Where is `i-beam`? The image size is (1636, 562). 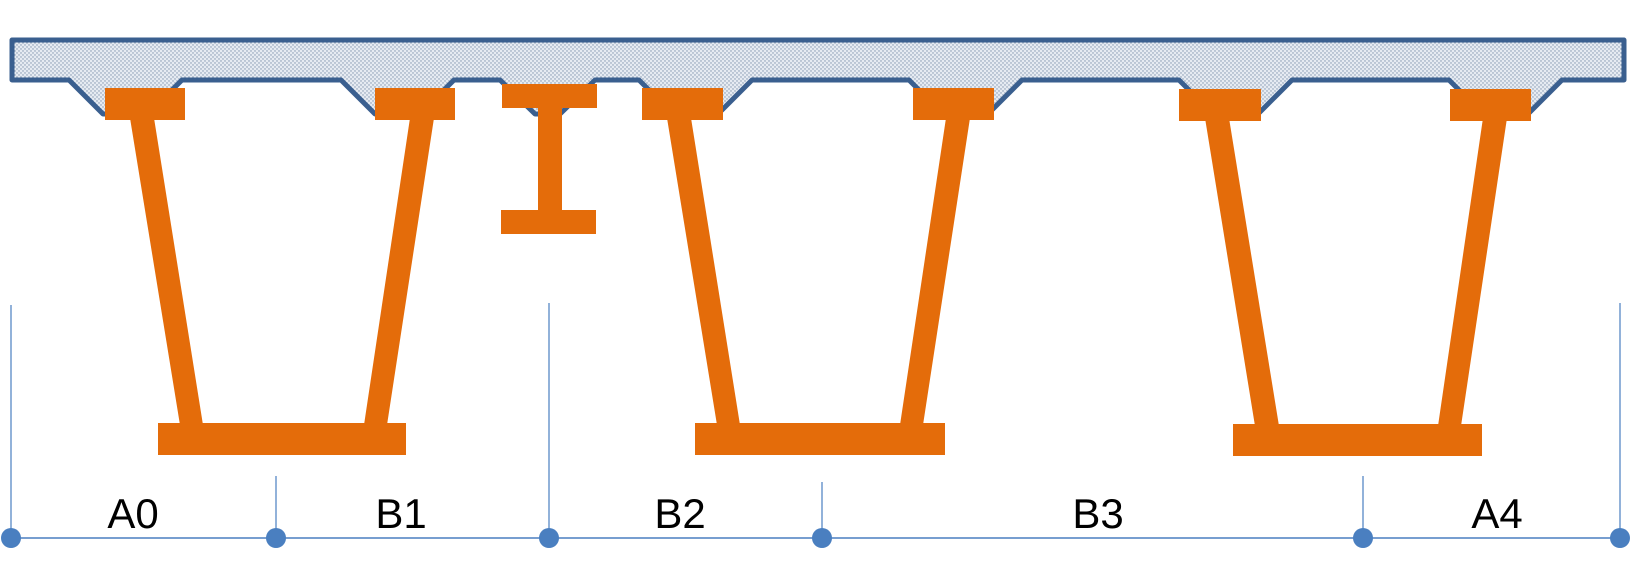
i-beam is located at coordinates (549, 159).